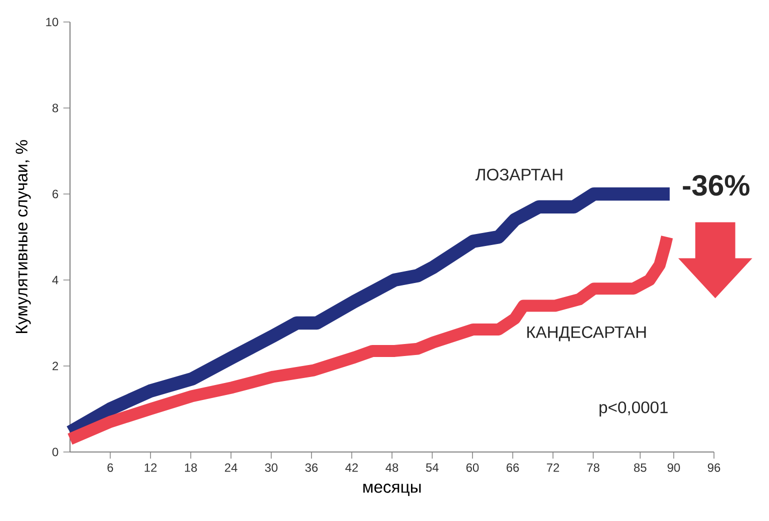 The width and height of the screenshot is (769, 521). Describe the element at coordinates (553, 467) in the screenshot. I see `x-tick-label: 72` at that location.